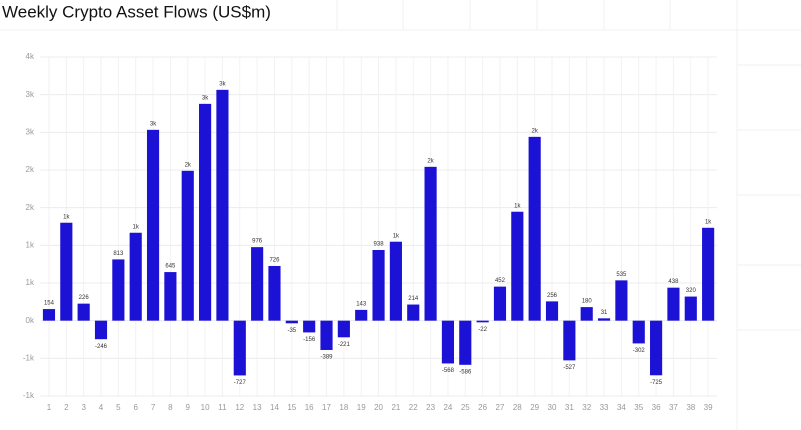 The height and width of the screenshot is (430, 801). I want to click on x-tick-label: 17, so click(326, 407).